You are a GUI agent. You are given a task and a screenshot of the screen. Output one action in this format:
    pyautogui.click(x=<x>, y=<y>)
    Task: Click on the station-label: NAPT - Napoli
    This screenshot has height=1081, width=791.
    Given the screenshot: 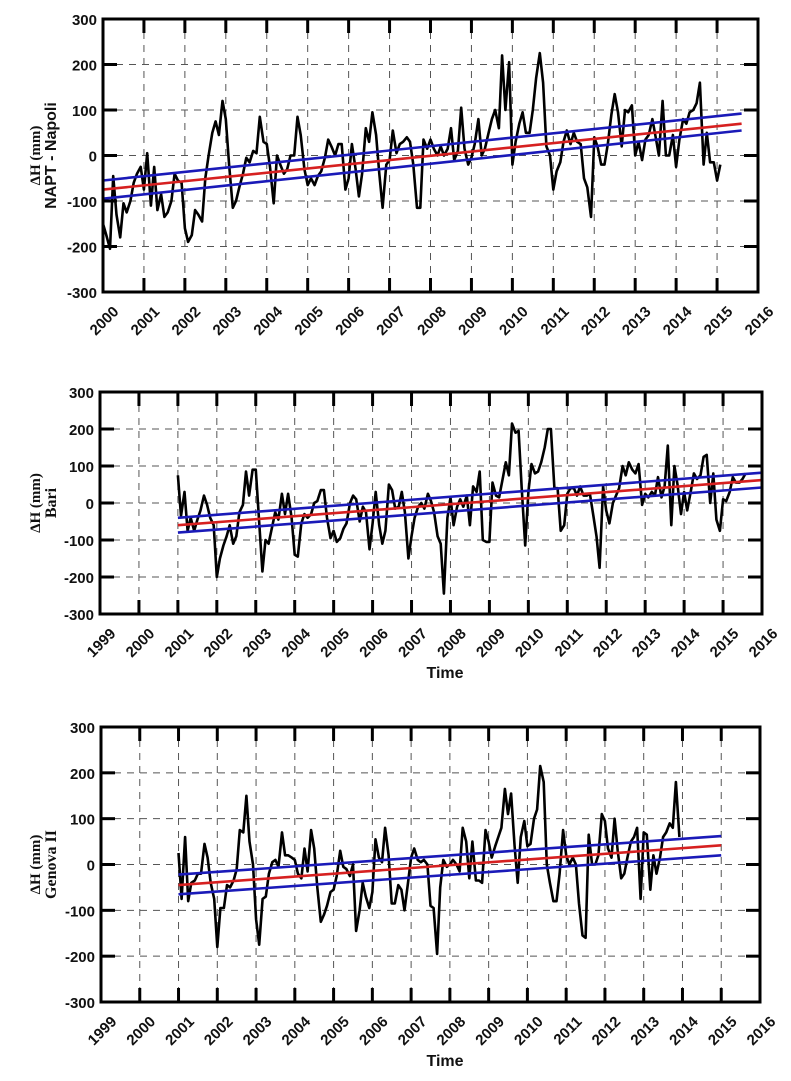 What is the action you would take?
    pyautogui.click(x=51, y=155)
    